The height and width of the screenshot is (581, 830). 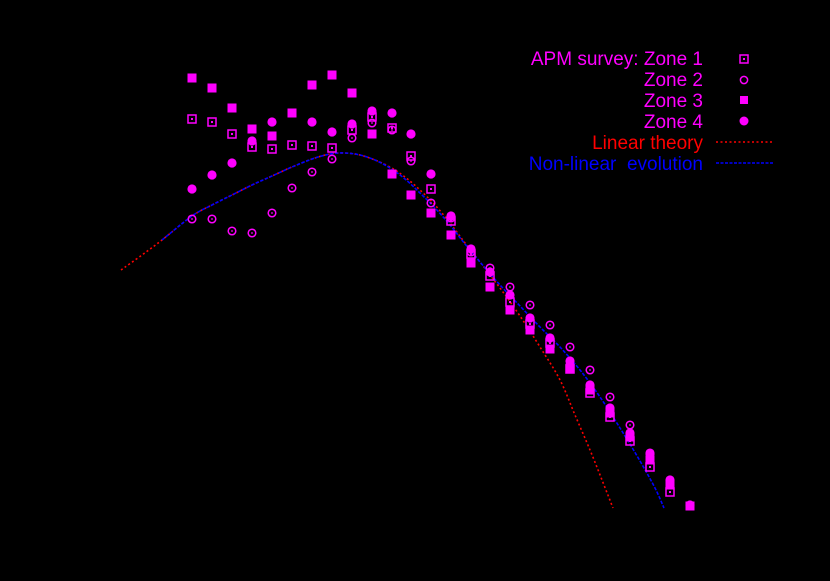 What do you see at coordinates (744, 59) in the screenshot?
I see `legend-marker-zone-1-icon` at bounding box center [744, 59].